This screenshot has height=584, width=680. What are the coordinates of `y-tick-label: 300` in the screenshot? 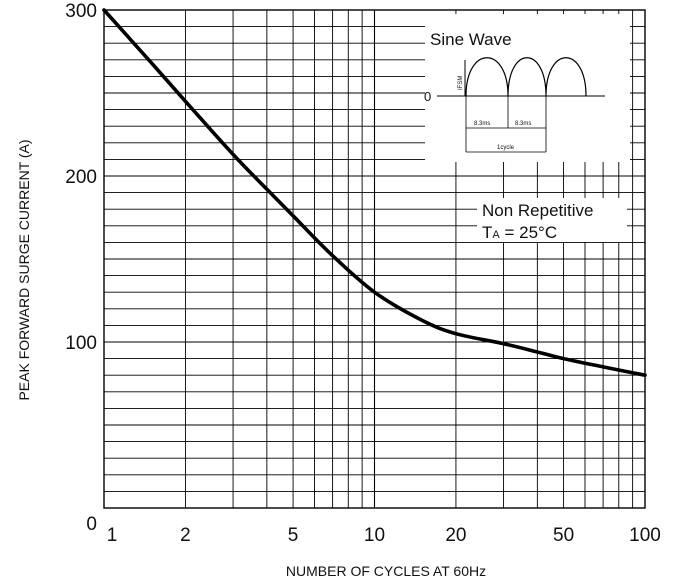 It's located at (81, 11).